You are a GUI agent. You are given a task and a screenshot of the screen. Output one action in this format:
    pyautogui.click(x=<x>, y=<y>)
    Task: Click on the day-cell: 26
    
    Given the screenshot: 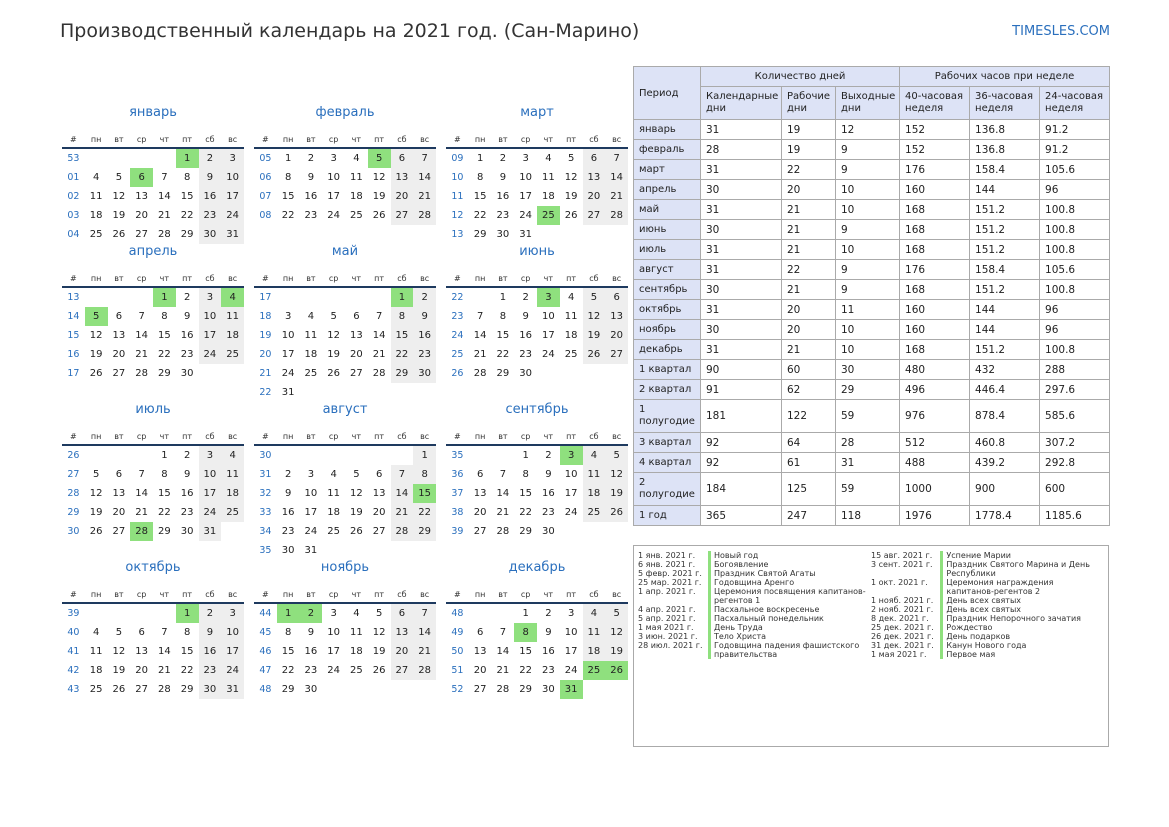 What is the action you would take?
    pyautogui.click(x=571, y=215)
    